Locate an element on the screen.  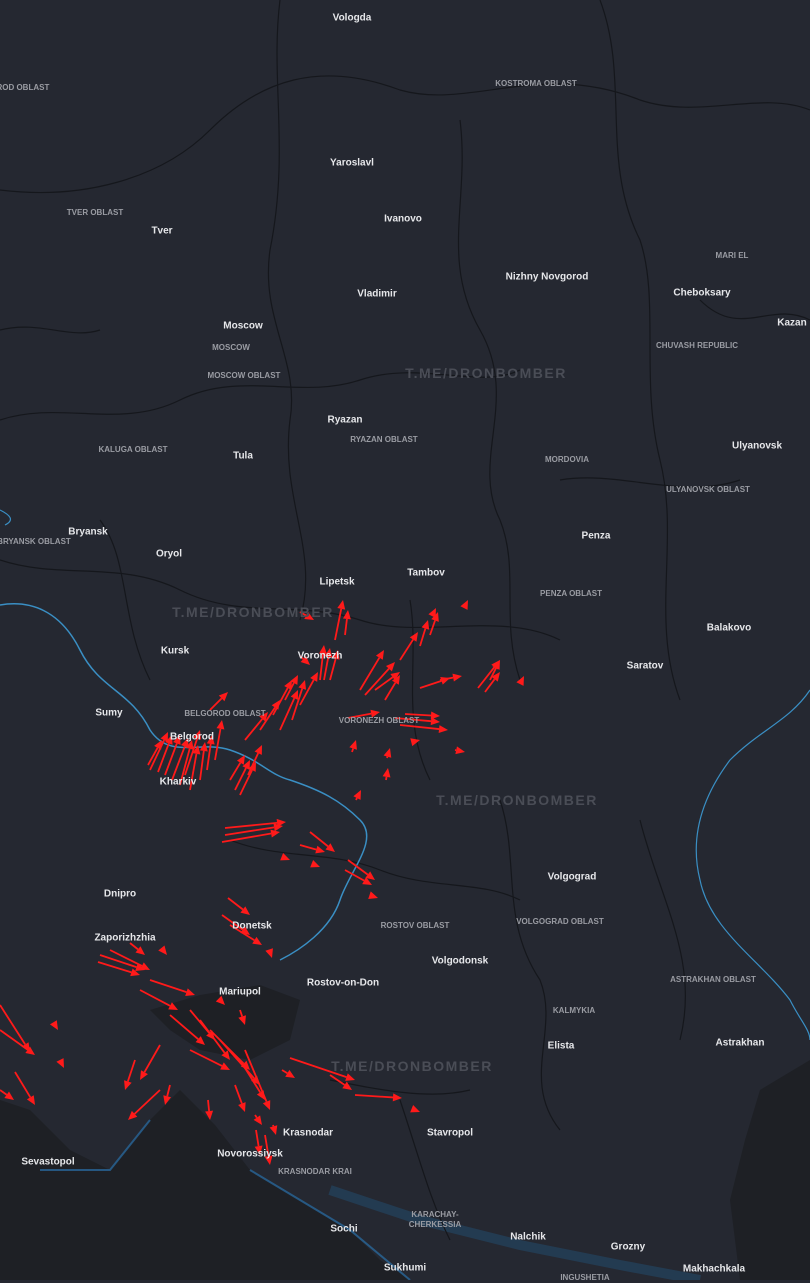
city-label: Zaporizhzhia is located at coordinates (124, 938).